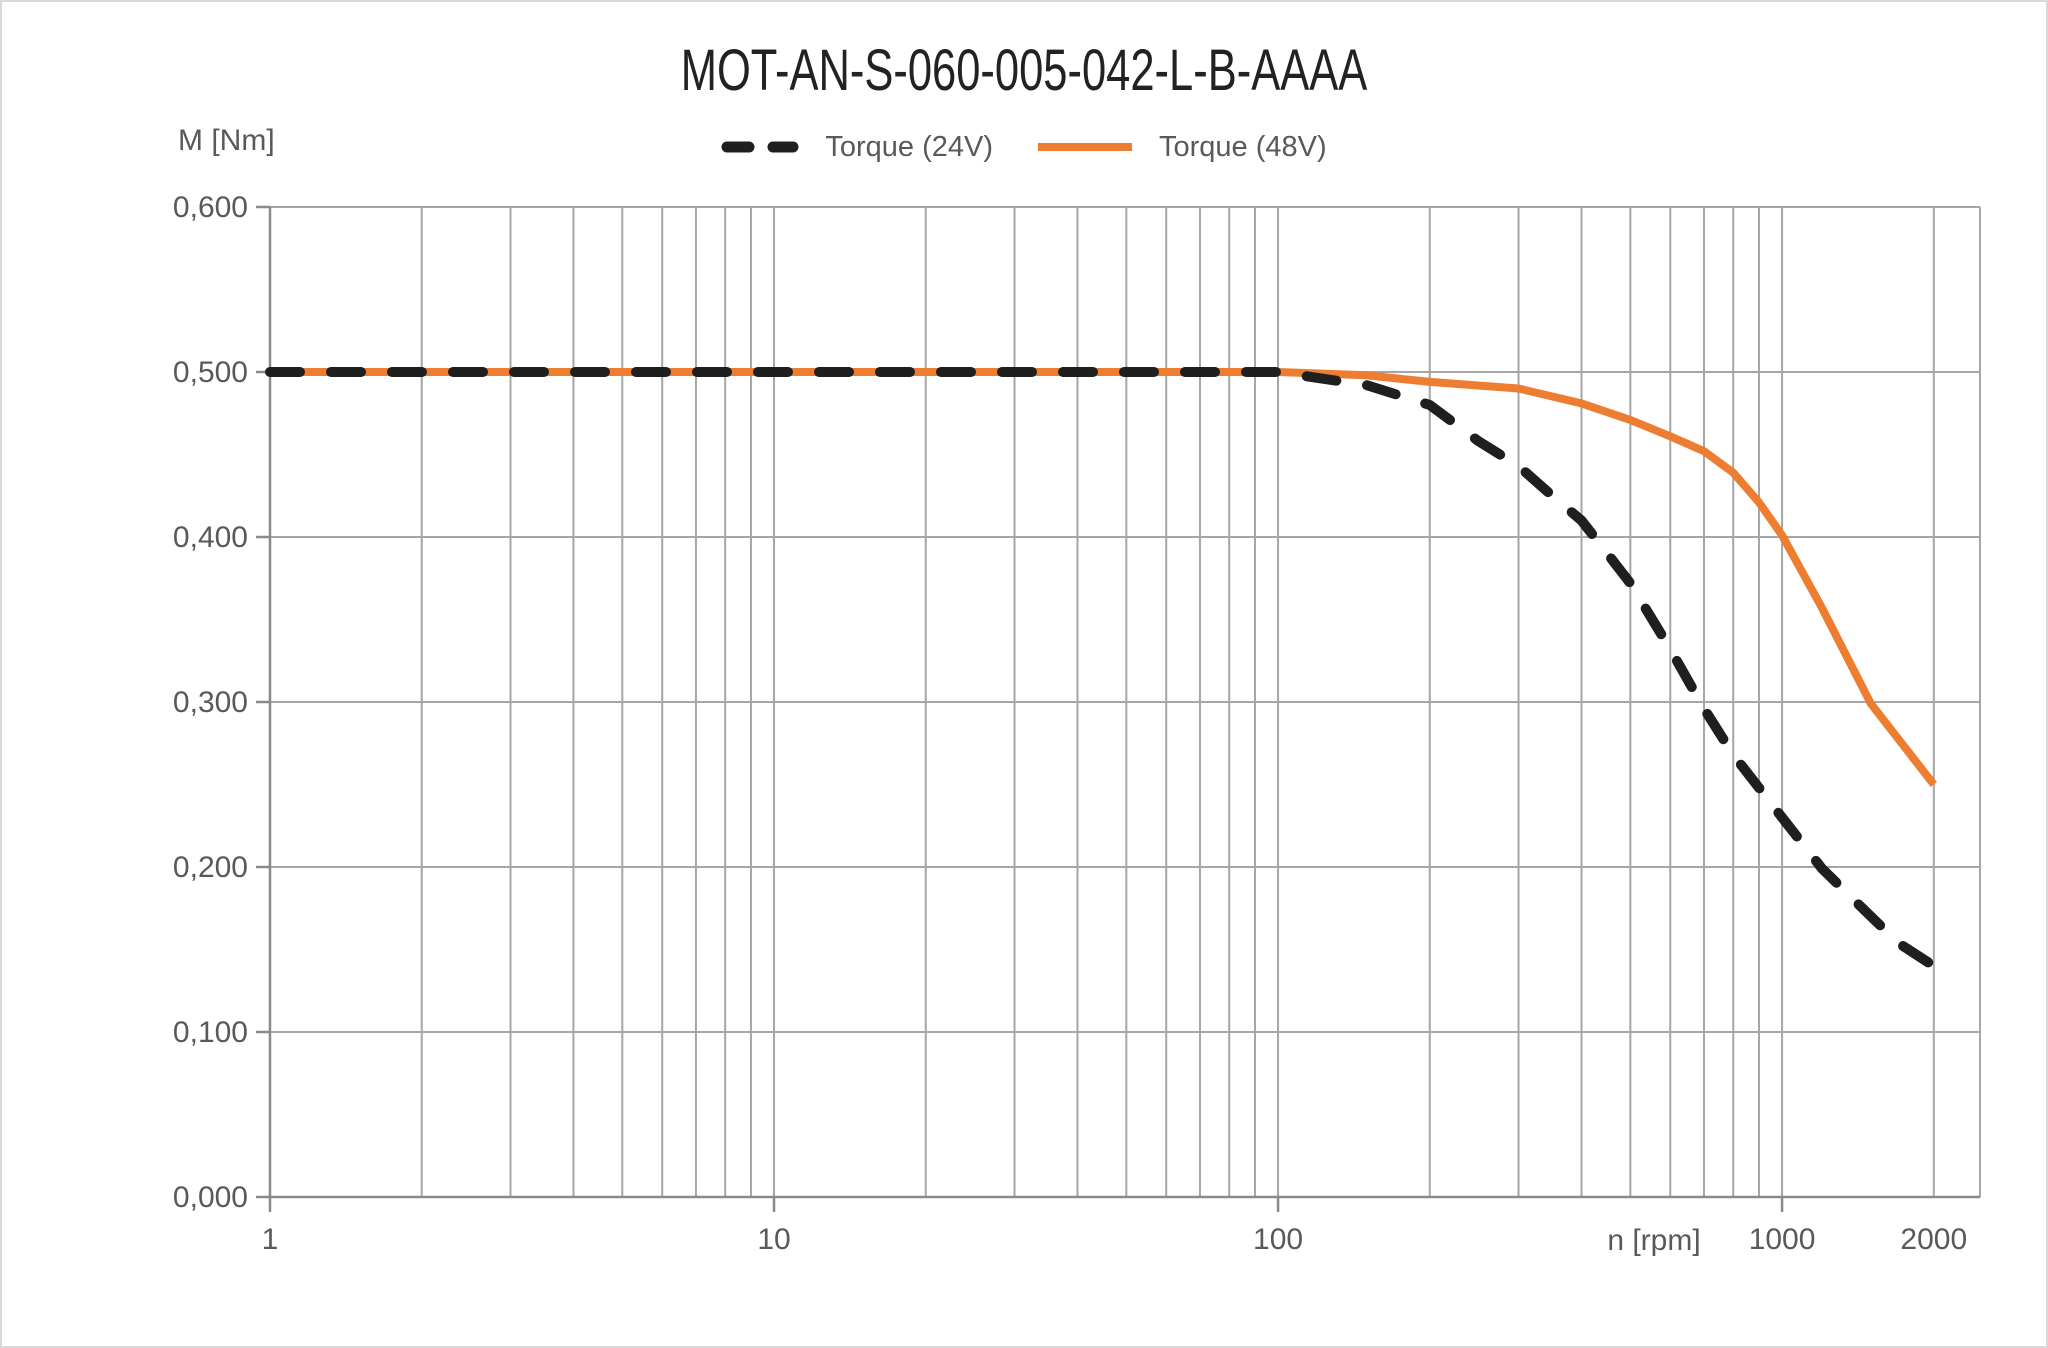 The image size is (2048, 1348). What do you see at coordinates (1024, 147) in the screenshot?
I see `legend: Torque (24V) Torque (48V)` at bounding box center [1024, 147].